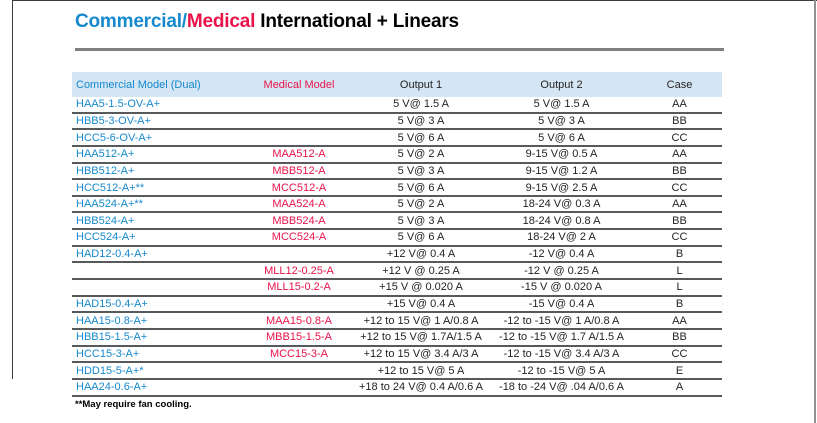 This screenshot has width=817, height=423. Describe the element at coordinates (815, 211) in the screenshot. I see `page-border-right` at that location.